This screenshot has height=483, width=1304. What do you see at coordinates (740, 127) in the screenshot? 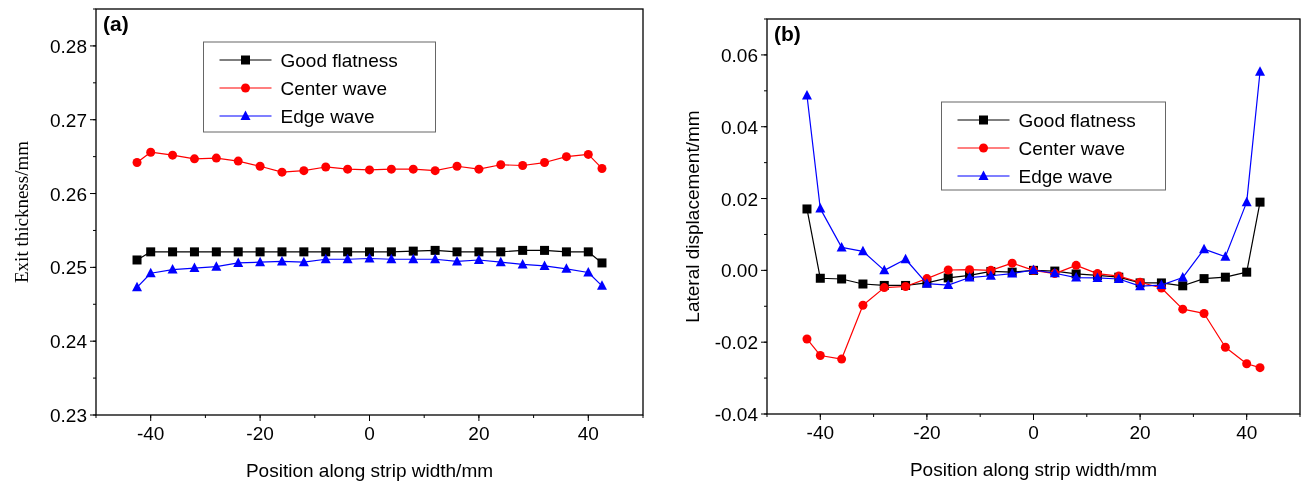
I see `y-tick-label: 0.04` at bounding box center [740, 127].